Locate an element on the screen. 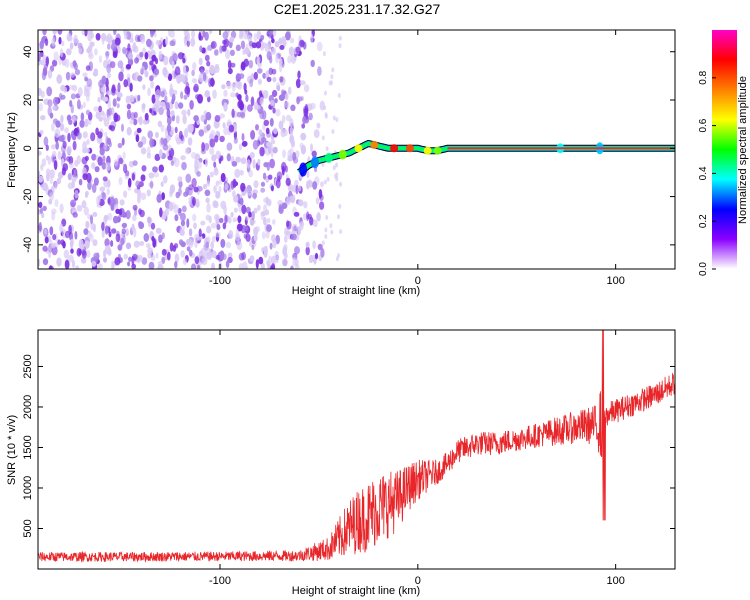  snr-x-axis-label: Height of straight line (km) is located at coordinates (356, 591).